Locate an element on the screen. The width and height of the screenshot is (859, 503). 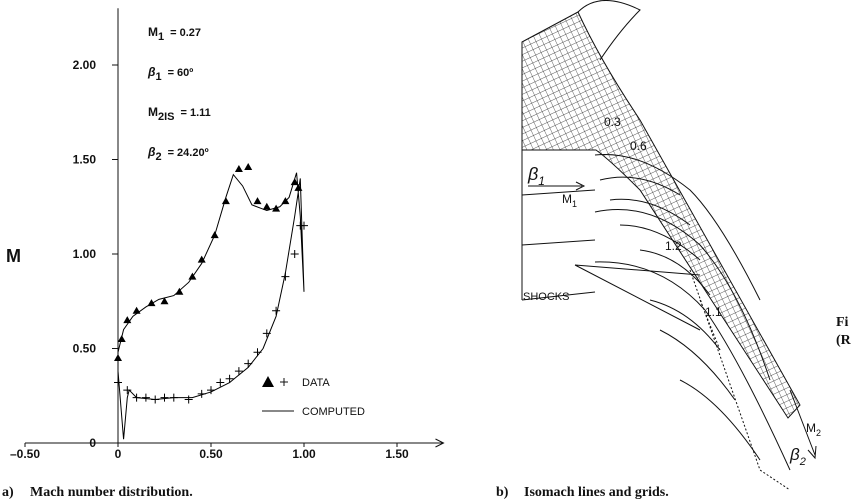
y-tick-label: 2.00 is located at coordinates (85, 65).